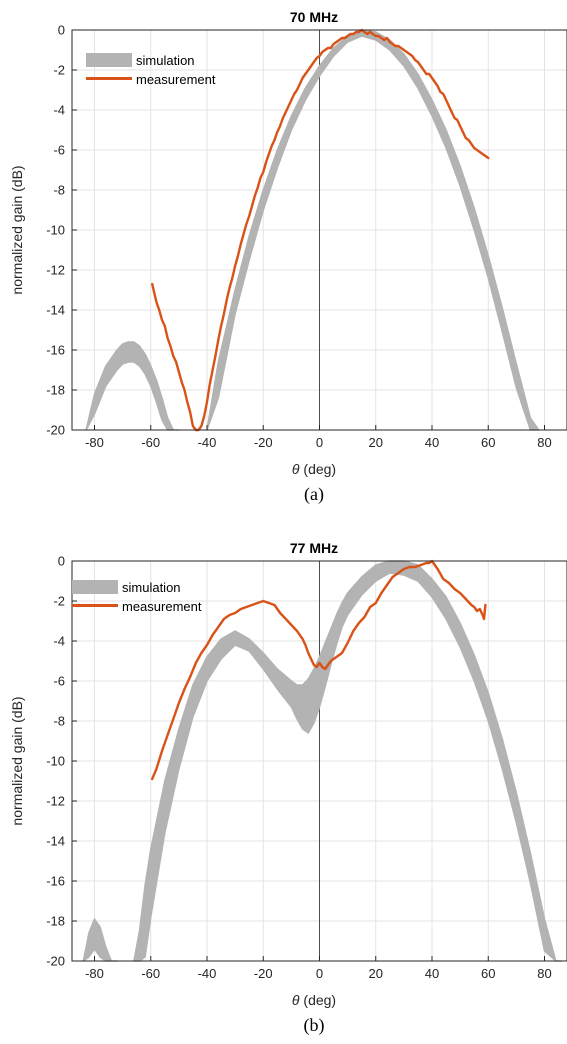 This screenshot has width=567, height=1044. What do you see at coordinates (55, 921) in the screenshot?
I see `y-tick-label-b: -18` at bounding box center [55, 921].